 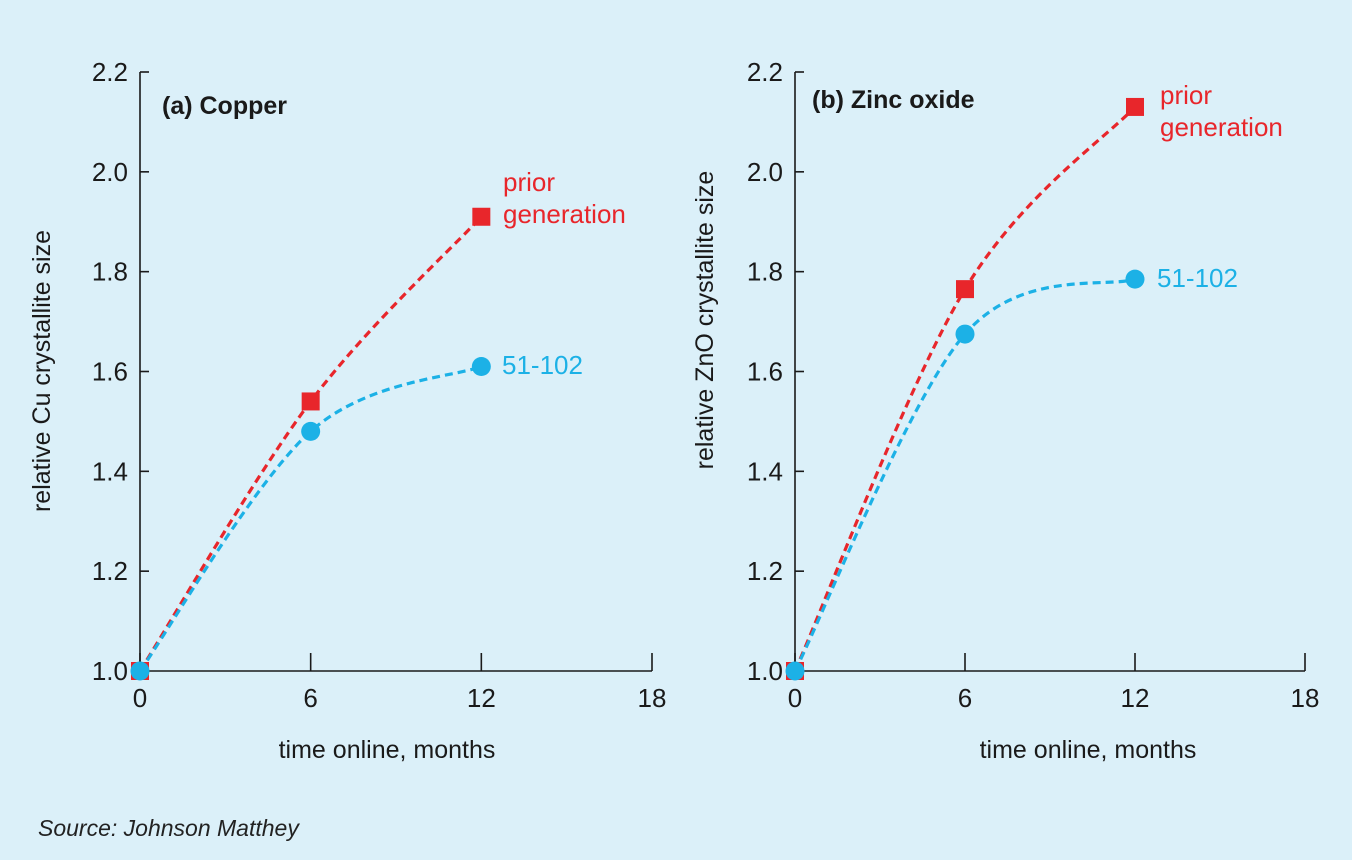 What do you see at coordinates (42, 371) in the screenshot?
I see `y-axis-title: relative Cu crystallite size` at bounding box center [42, 371].